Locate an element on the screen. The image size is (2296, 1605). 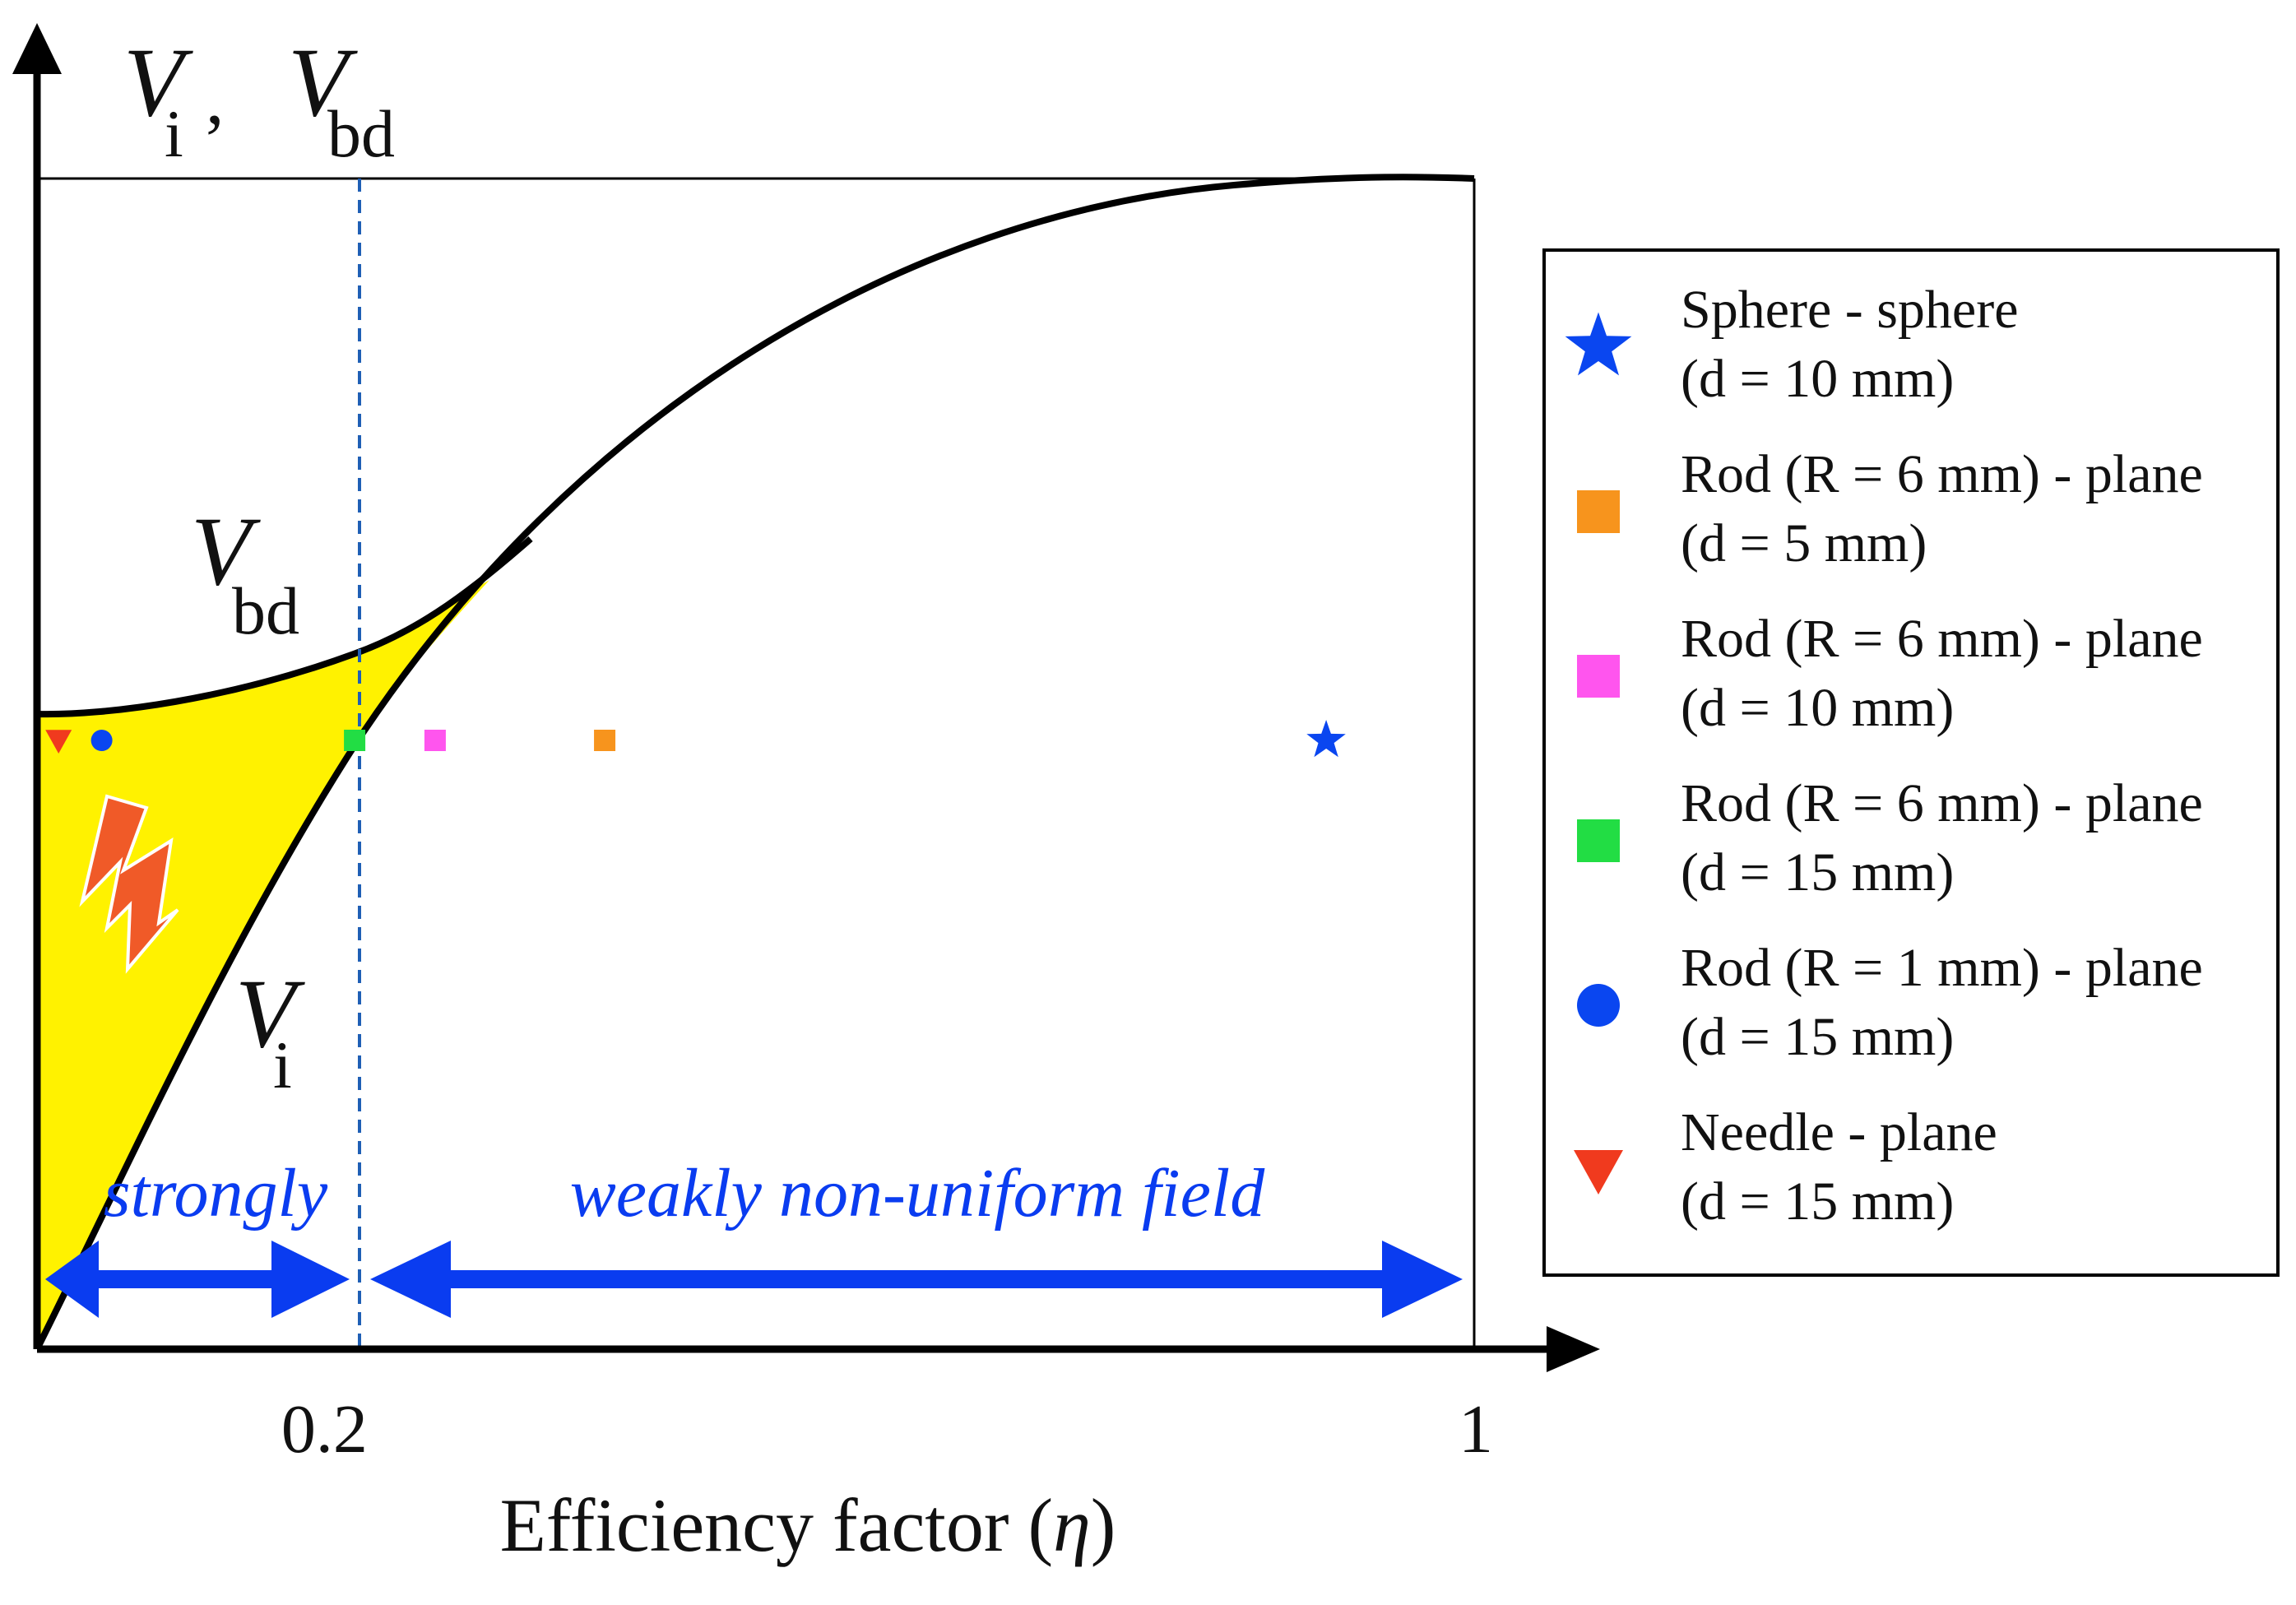
legend-item-line1: Rod (R = 1 mm) - plane is located at coordinates (1942, 968).